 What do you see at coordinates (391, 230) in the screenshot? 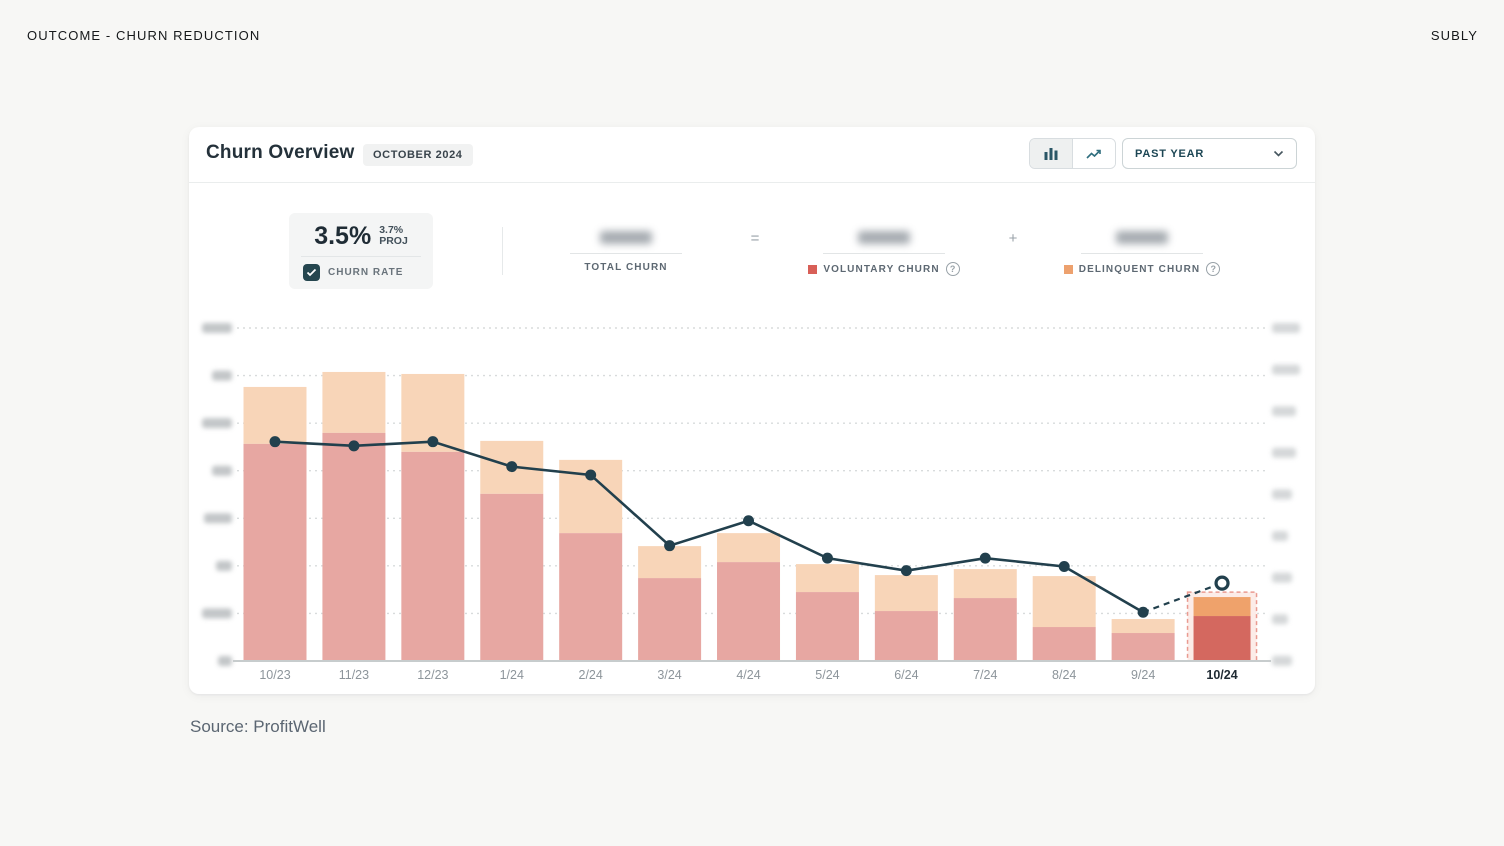
I see `projection-value: 3.7%` at bounding box center [391, 230].